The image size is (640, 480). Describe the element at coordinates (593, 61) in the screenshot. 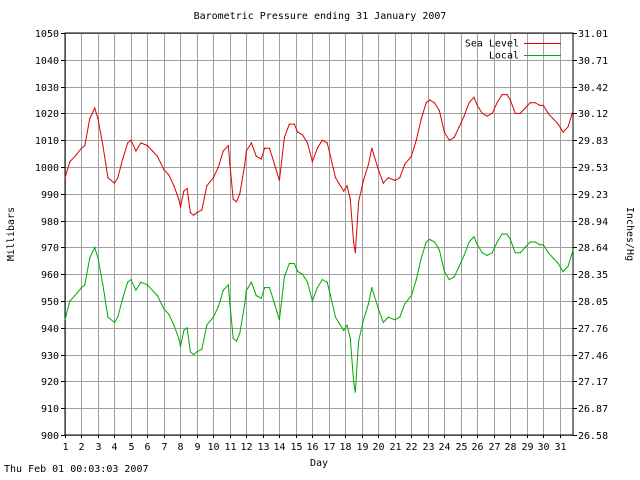

I see `y2-tick-label: 30.71` at that location.